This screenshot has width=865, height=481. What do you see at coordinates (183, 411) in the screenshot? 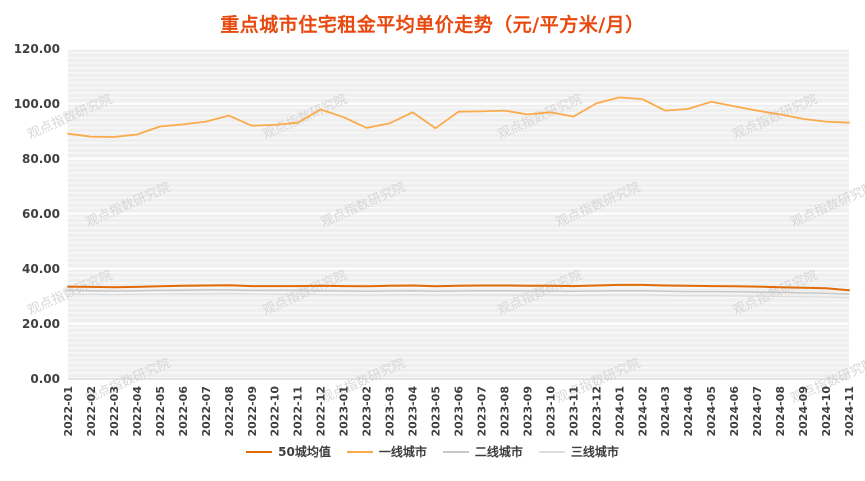
I see `x-axis-label: 2022-06` at bounding box center [183, 411].